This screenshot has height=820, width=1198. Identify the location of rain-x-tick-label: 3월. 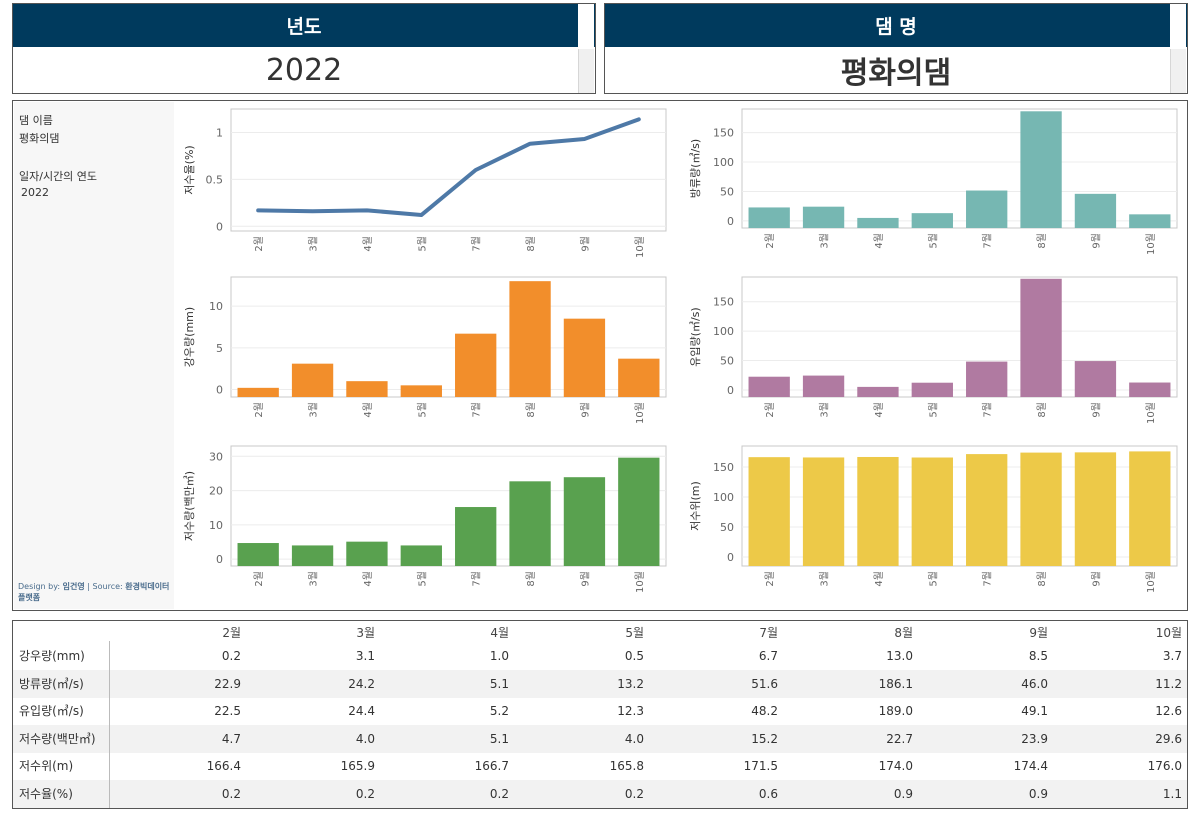
(314, 410).